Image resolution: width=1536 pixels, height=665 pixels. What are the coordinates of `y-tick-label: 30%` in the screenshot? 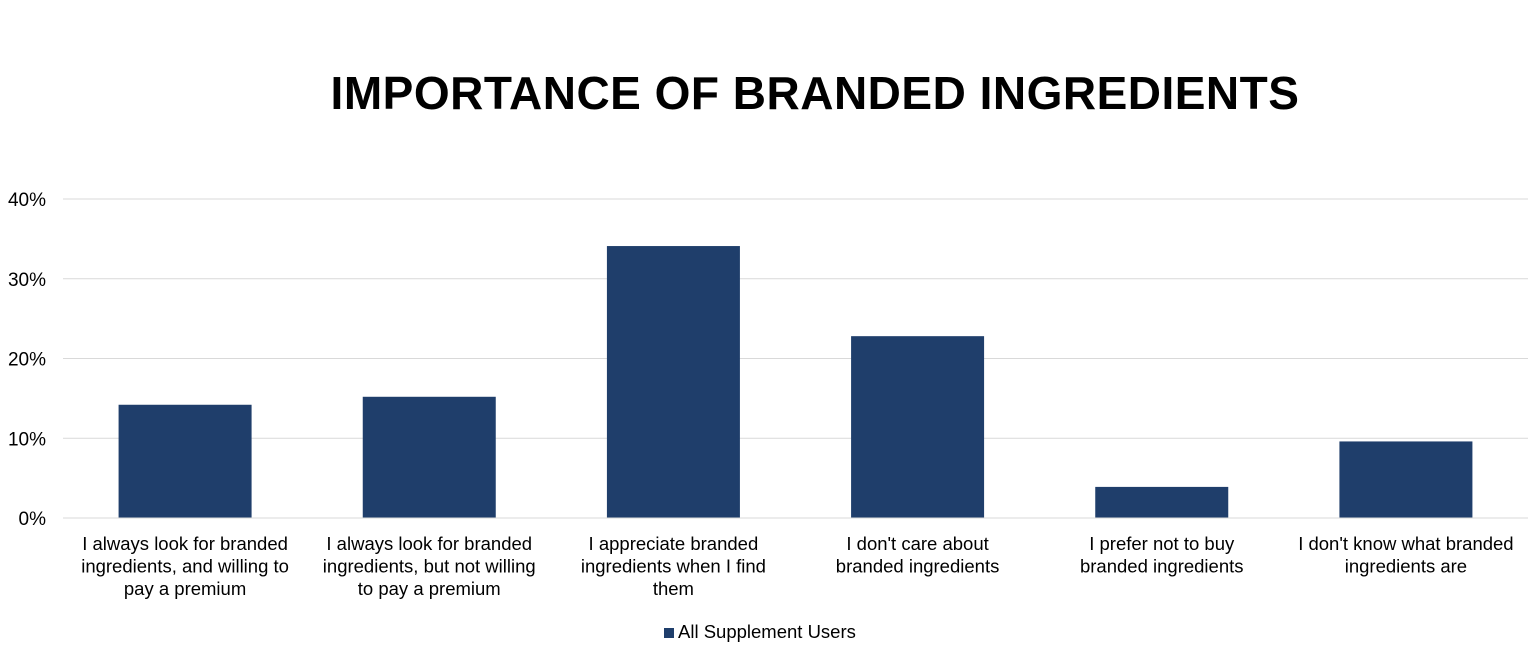 It's located at (27, 280).